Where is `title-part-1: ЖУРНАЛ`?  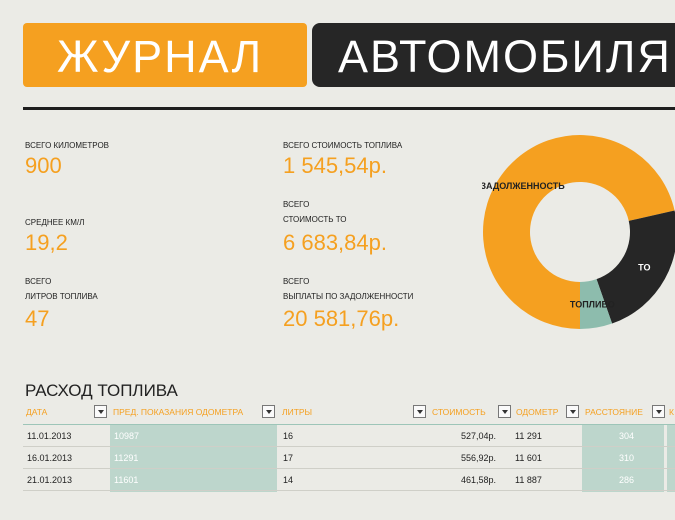
title-part-1: ЖУРНАЛ is located at coordinates (165, 55).